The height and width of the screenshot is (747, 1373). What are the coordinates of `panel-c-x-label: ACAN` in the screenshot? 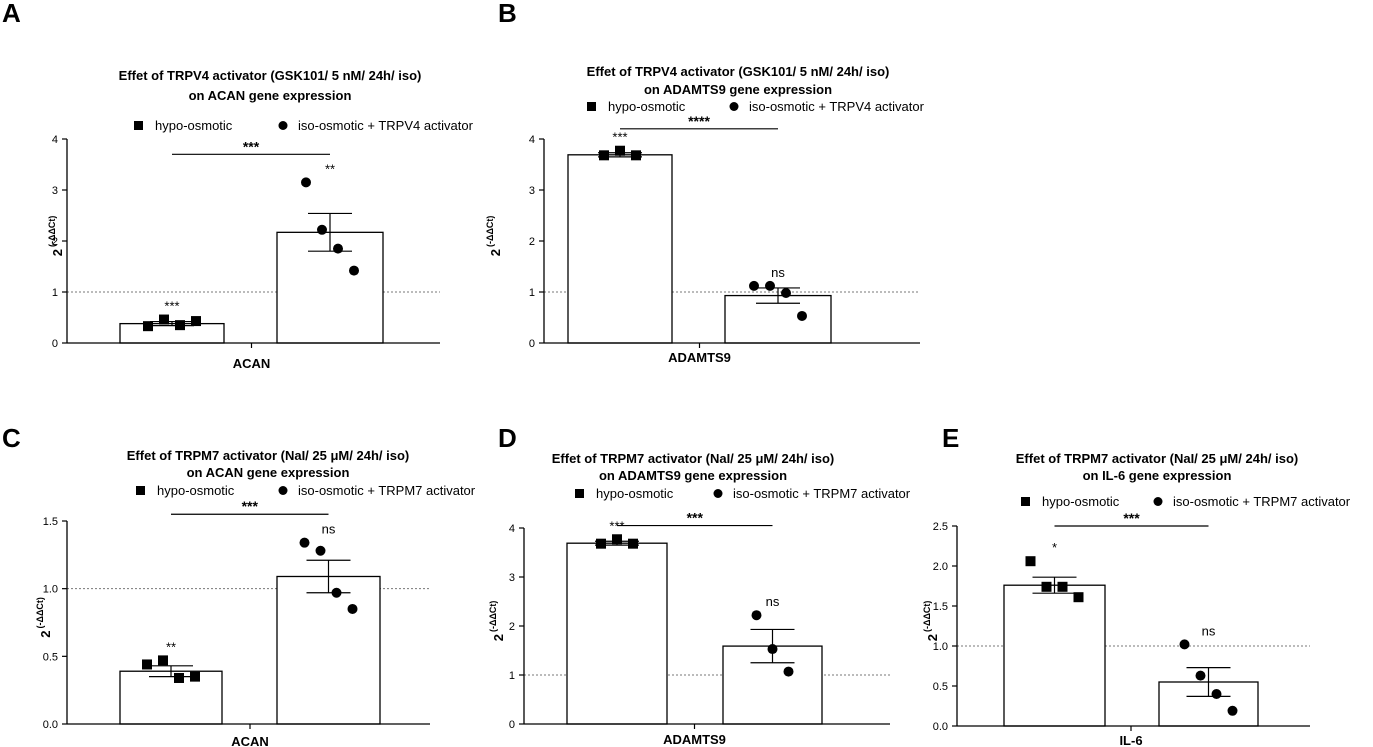 It's located at (250, 740).